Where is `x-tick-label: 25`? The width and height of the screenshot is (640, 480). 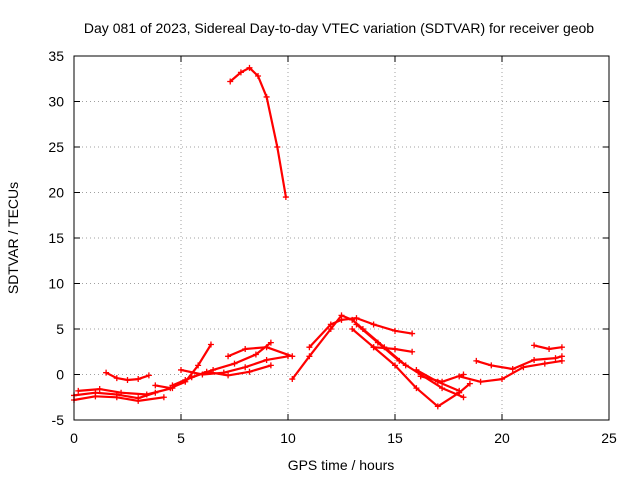
x-tick-label: 25 is located at coordinates (609, 438).